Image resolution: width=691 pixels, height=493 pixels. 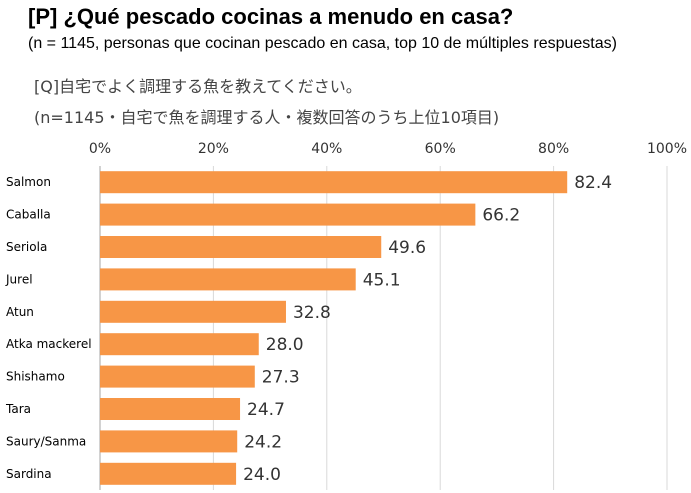 I want to click on category-label: Jurel, so click(x=19, y=279).